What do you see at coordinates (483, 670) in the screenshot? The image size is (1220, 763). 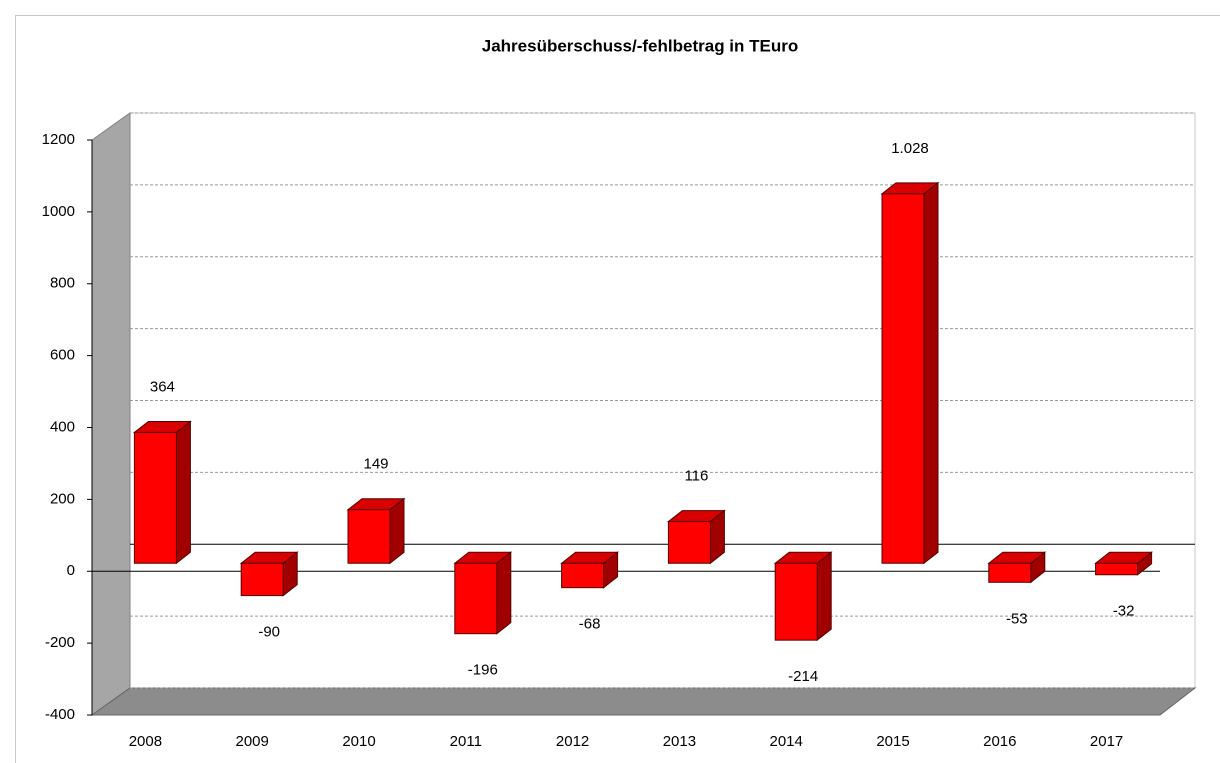 I see `data-label: -196` at bounding box center [483, 670].